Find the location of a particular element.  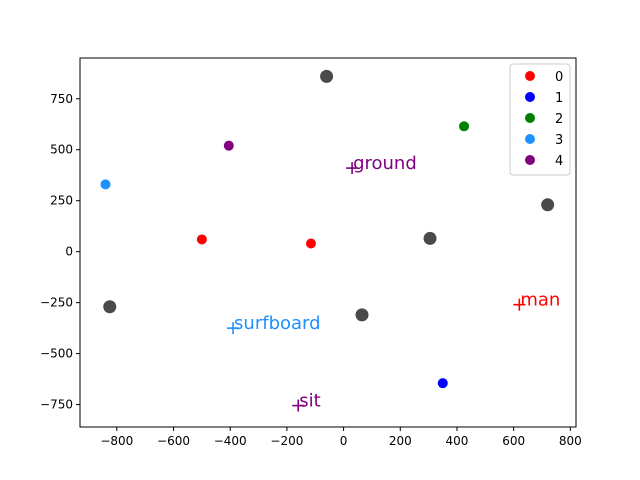

word-label-sit: sit is located at coordinates (309, 401).